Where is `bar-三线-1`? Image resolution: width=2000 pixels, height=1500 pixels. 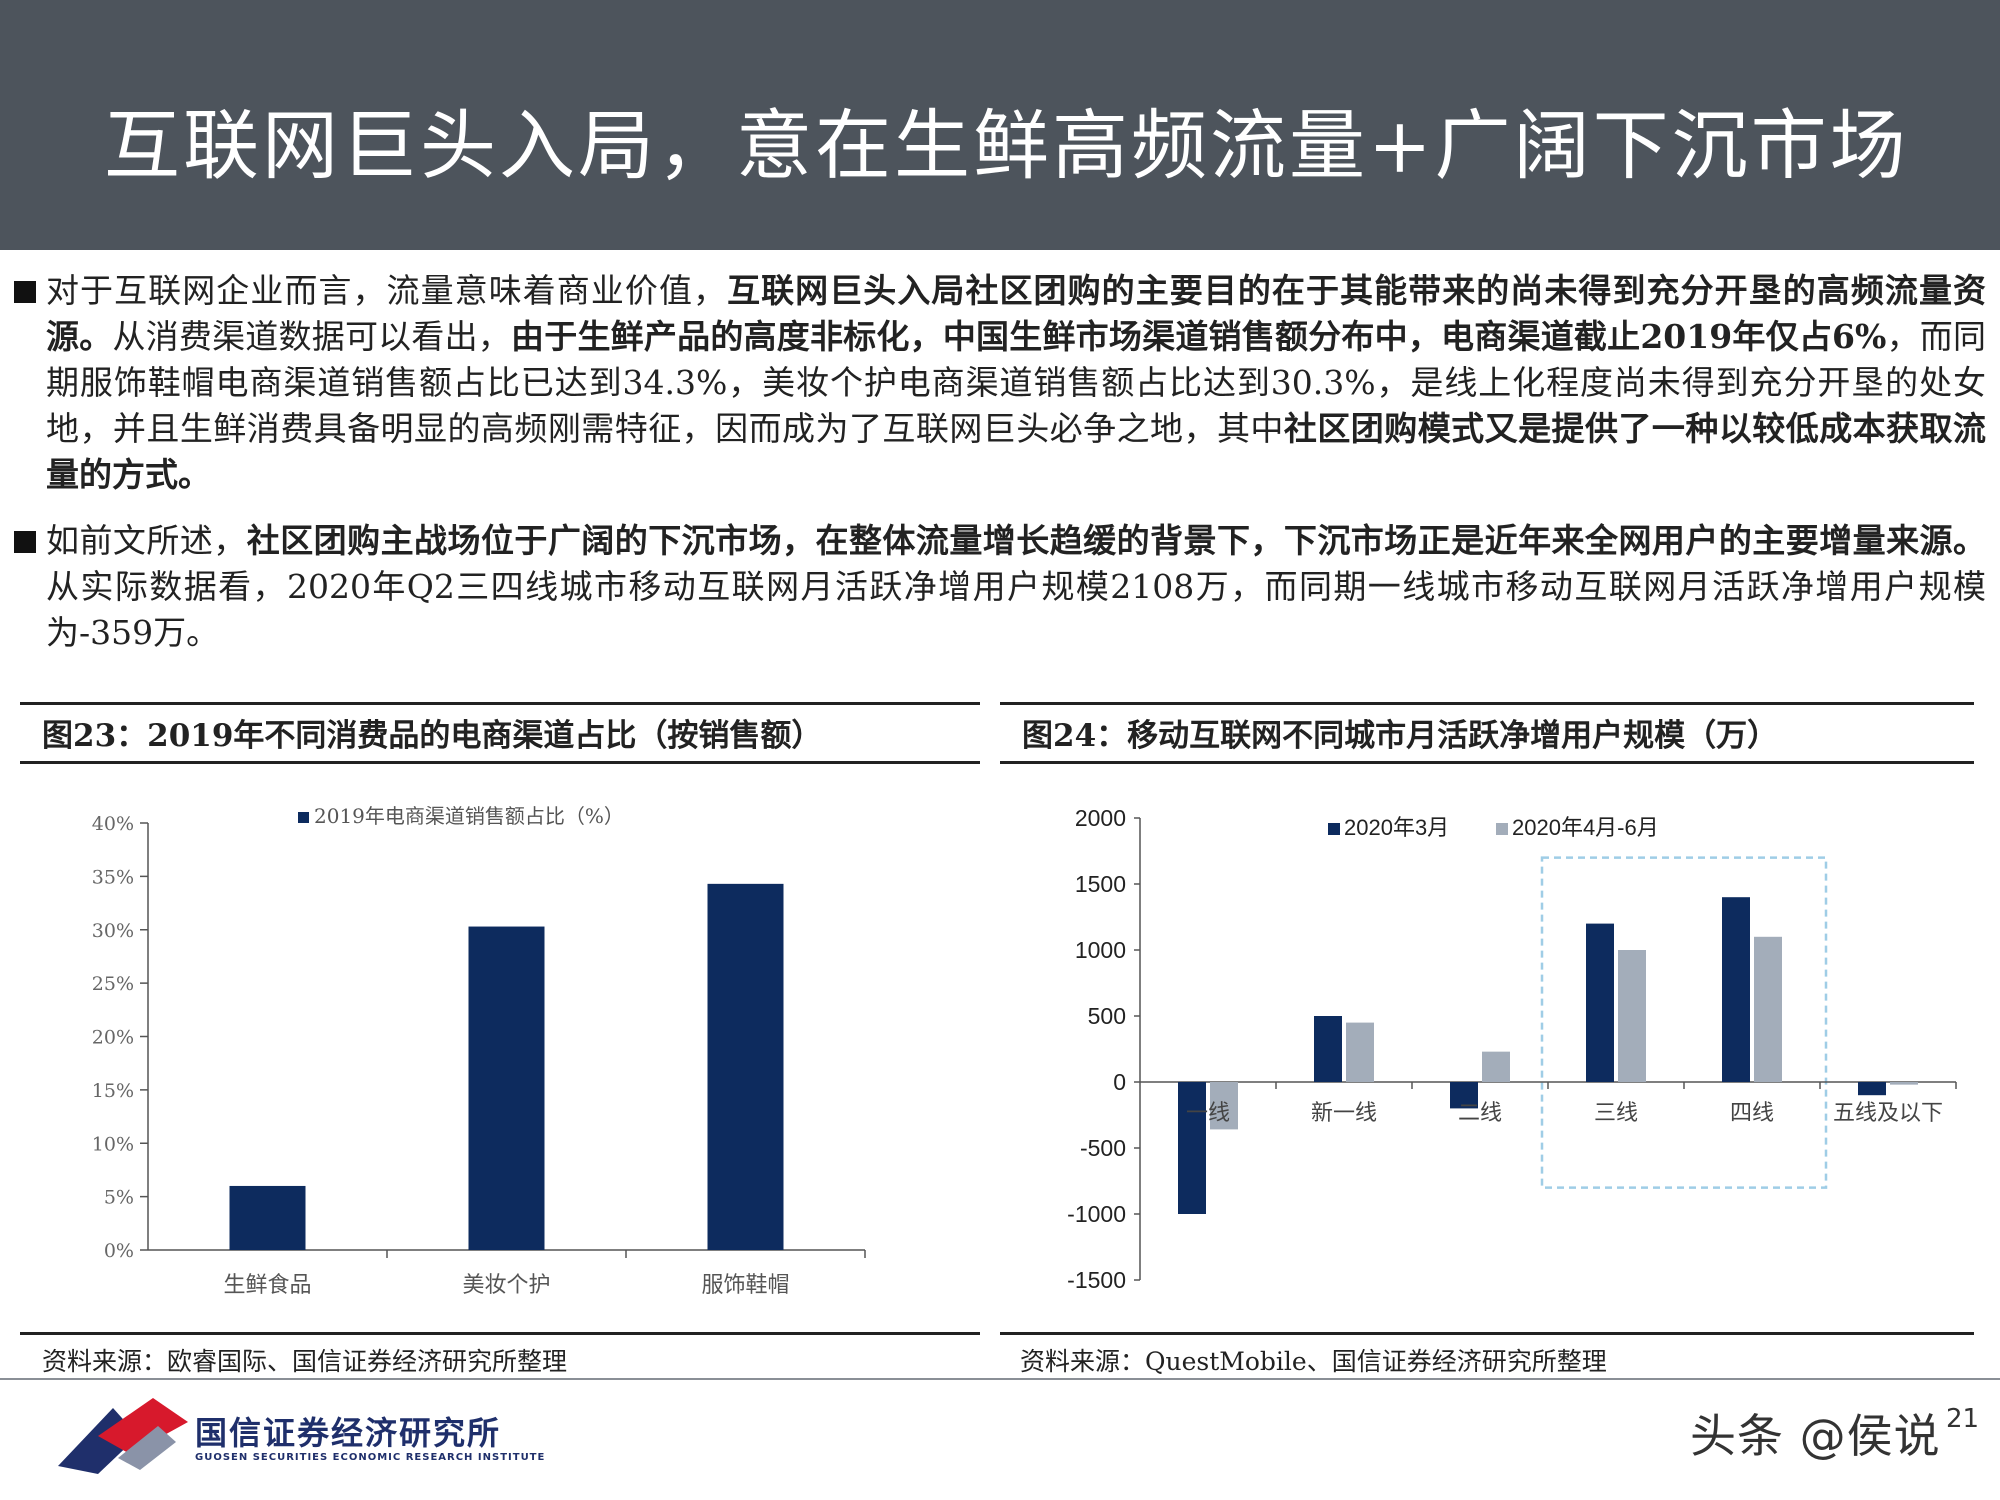 bar-三线-1 is located at coordinates (1600, 1002).